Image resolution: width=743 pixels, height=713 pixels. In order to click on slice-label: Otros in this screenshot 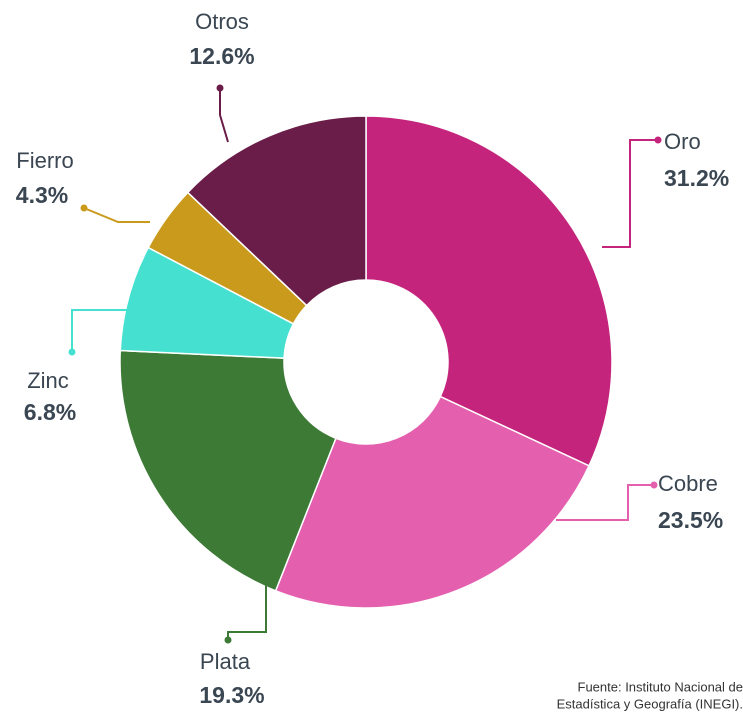, I will do `click(222, 21)`.